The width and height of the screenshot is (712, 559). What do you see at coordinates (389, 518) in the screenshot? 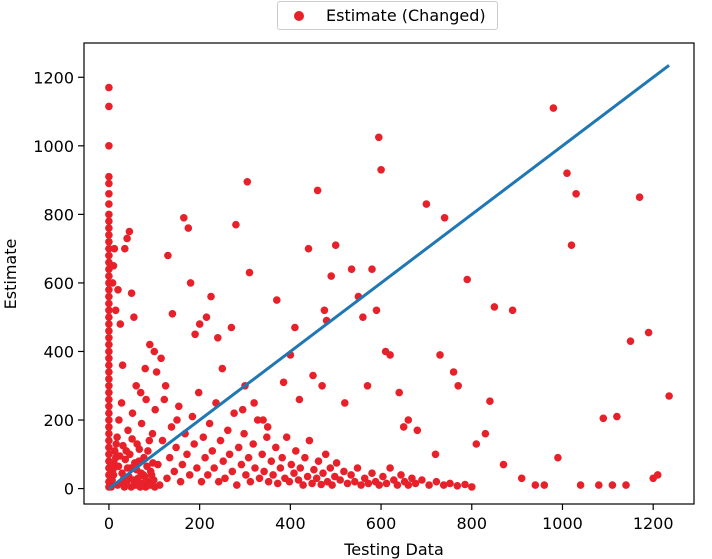
I see `x-axis: 0 200 400 600 800 1000 1200` at bounding box center [389, 518].